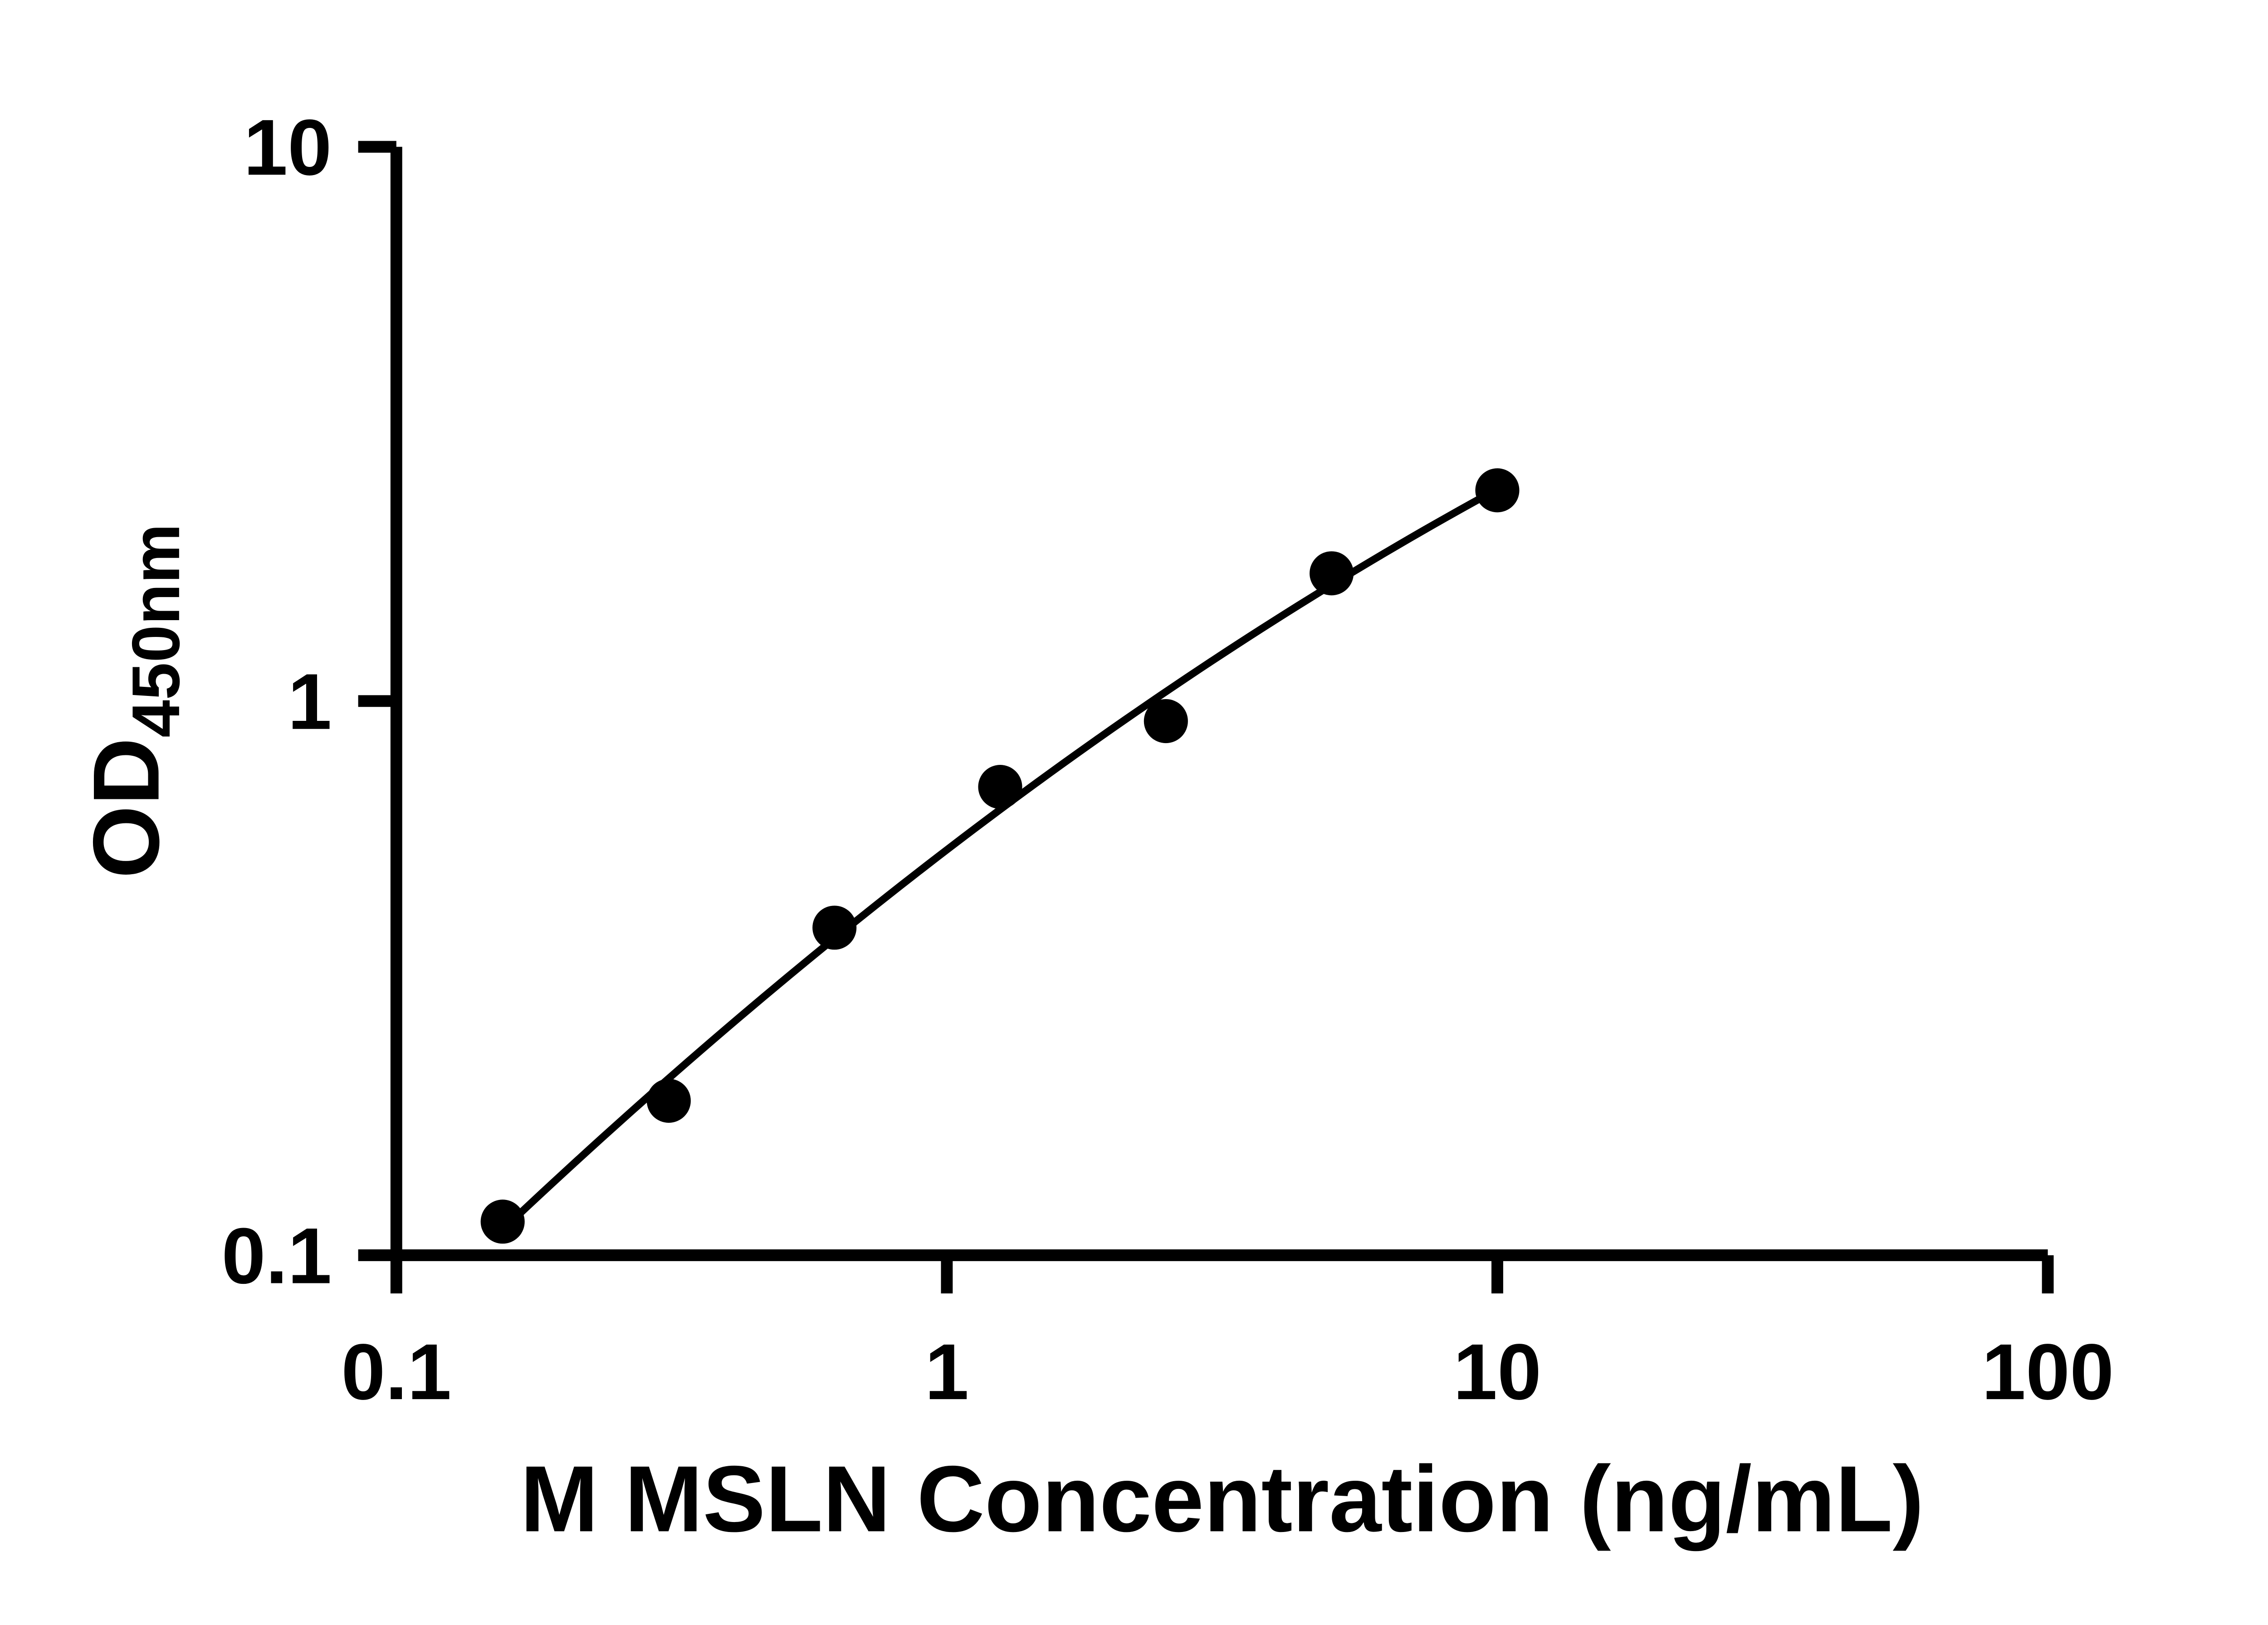  What do you see at coordinates (1497, 1372) in the screenshot?
I see `x-tick-label: 10` at bounding box center [1497, 1372].